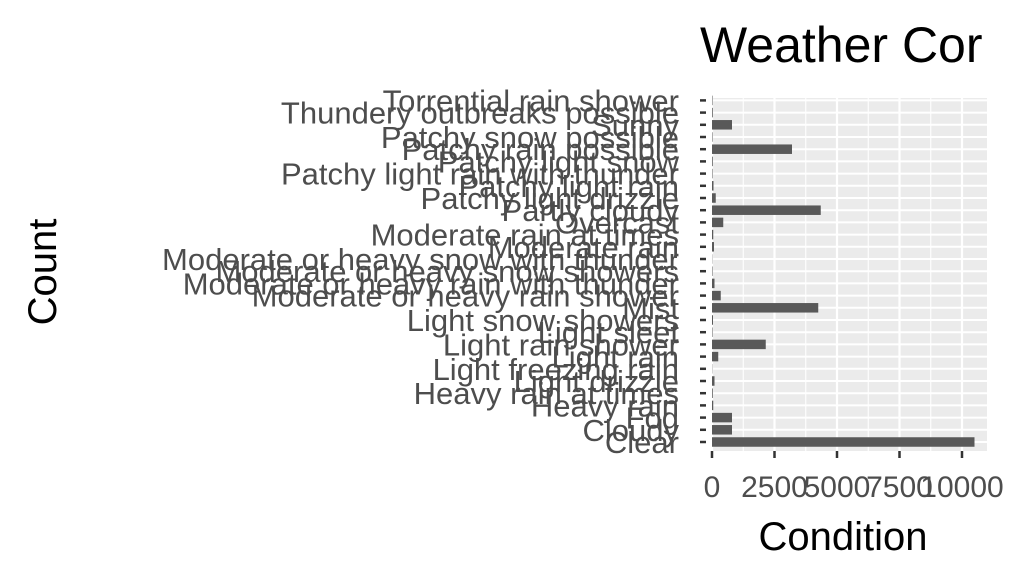 The width and height of the screenshot is (1009, 584). I want to click on y-tick-label: Patchy light drizzle, so click(550, 198).